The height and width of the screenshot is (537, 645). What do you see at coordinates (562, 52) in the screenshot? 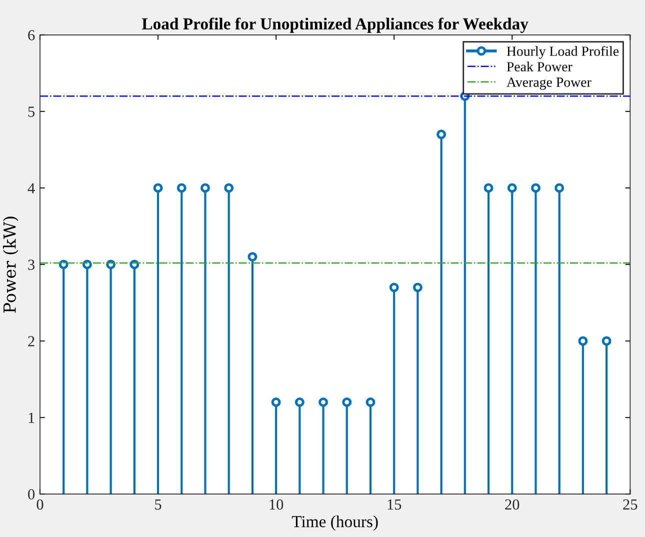
I see `legend-label: Hourly Load Profile` at bounding box center [562, 52].